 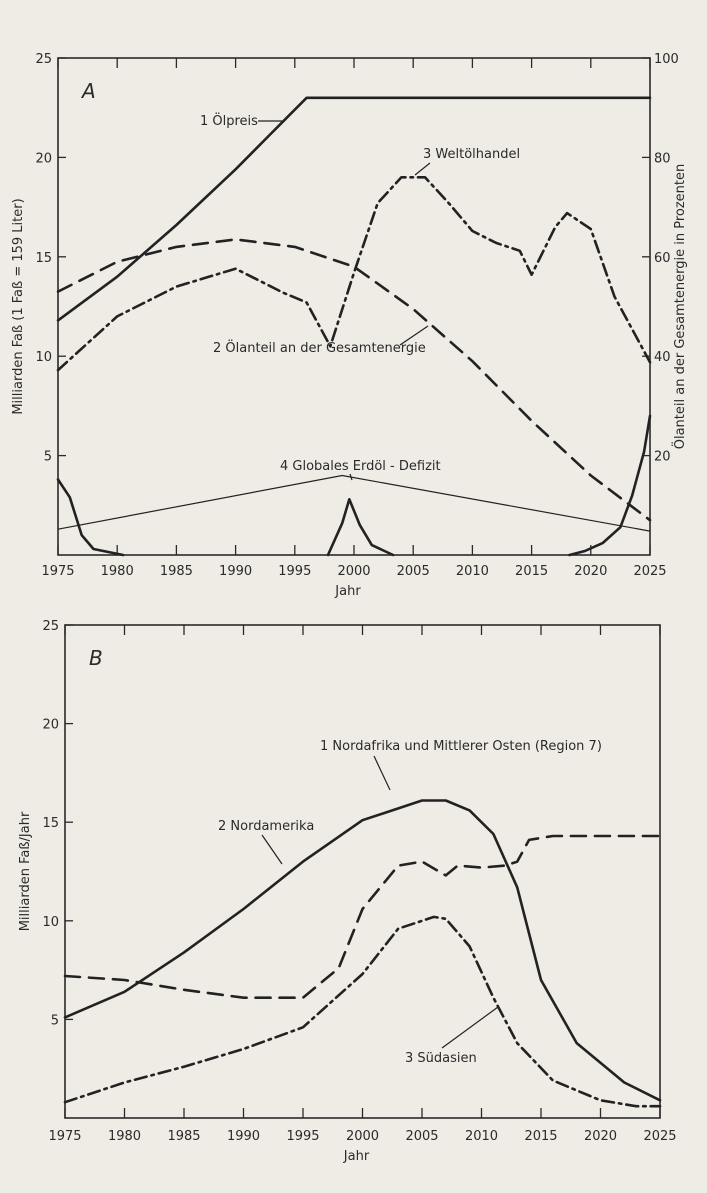 I want to click on y-right-tick-label: 80, so click(x=662, y=158).